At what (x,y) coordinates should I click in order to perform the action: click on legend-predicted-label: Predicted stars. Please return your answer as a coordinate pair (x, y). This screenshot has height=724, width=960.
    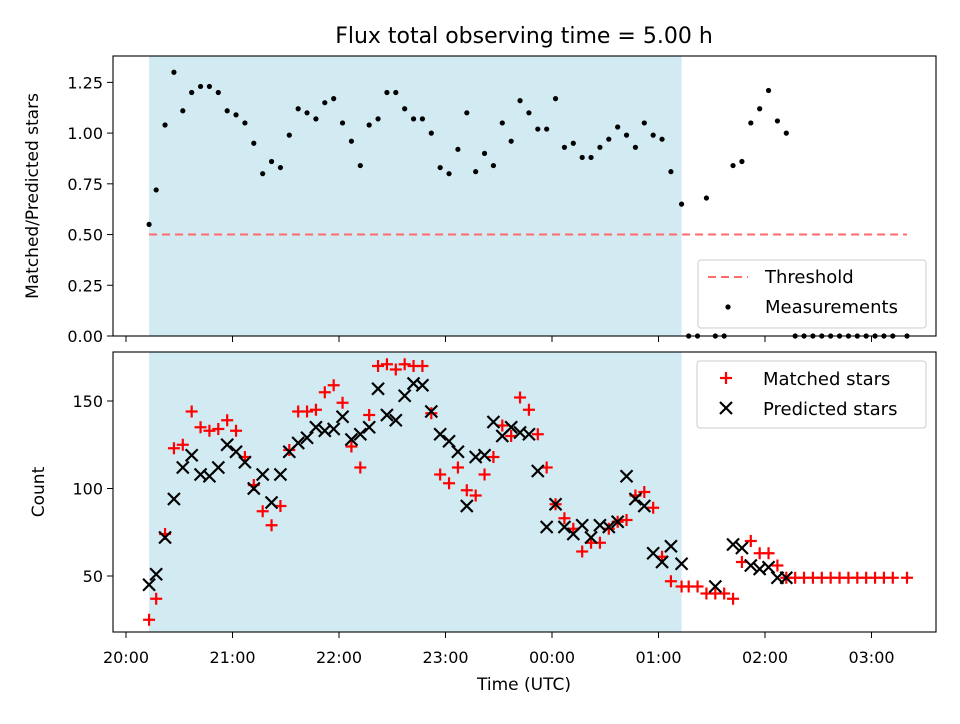
    Looking at the image, I should click on (830, 409).